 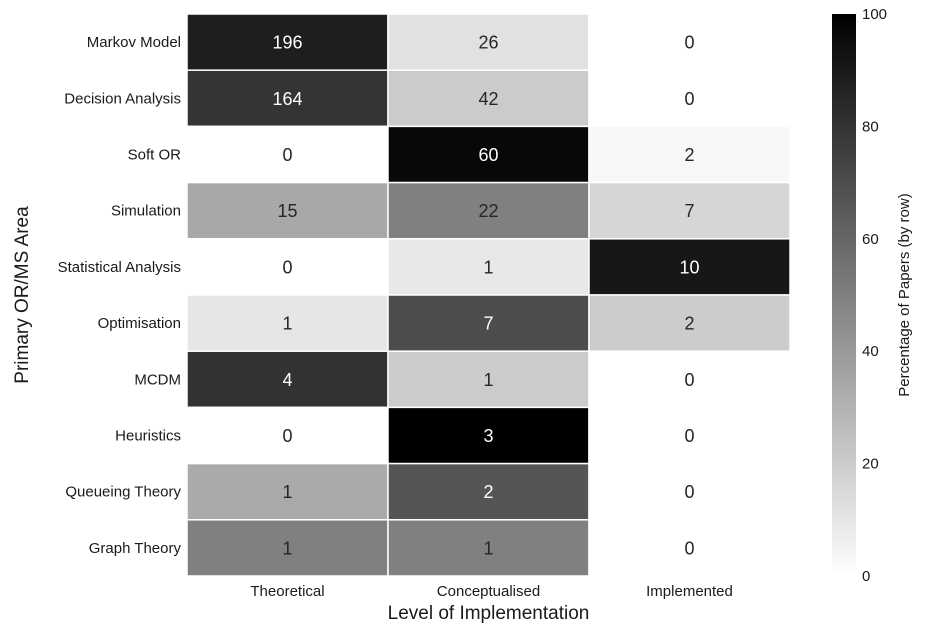 I want to click on cell-value-label: 15, so click(x=287, y=211).